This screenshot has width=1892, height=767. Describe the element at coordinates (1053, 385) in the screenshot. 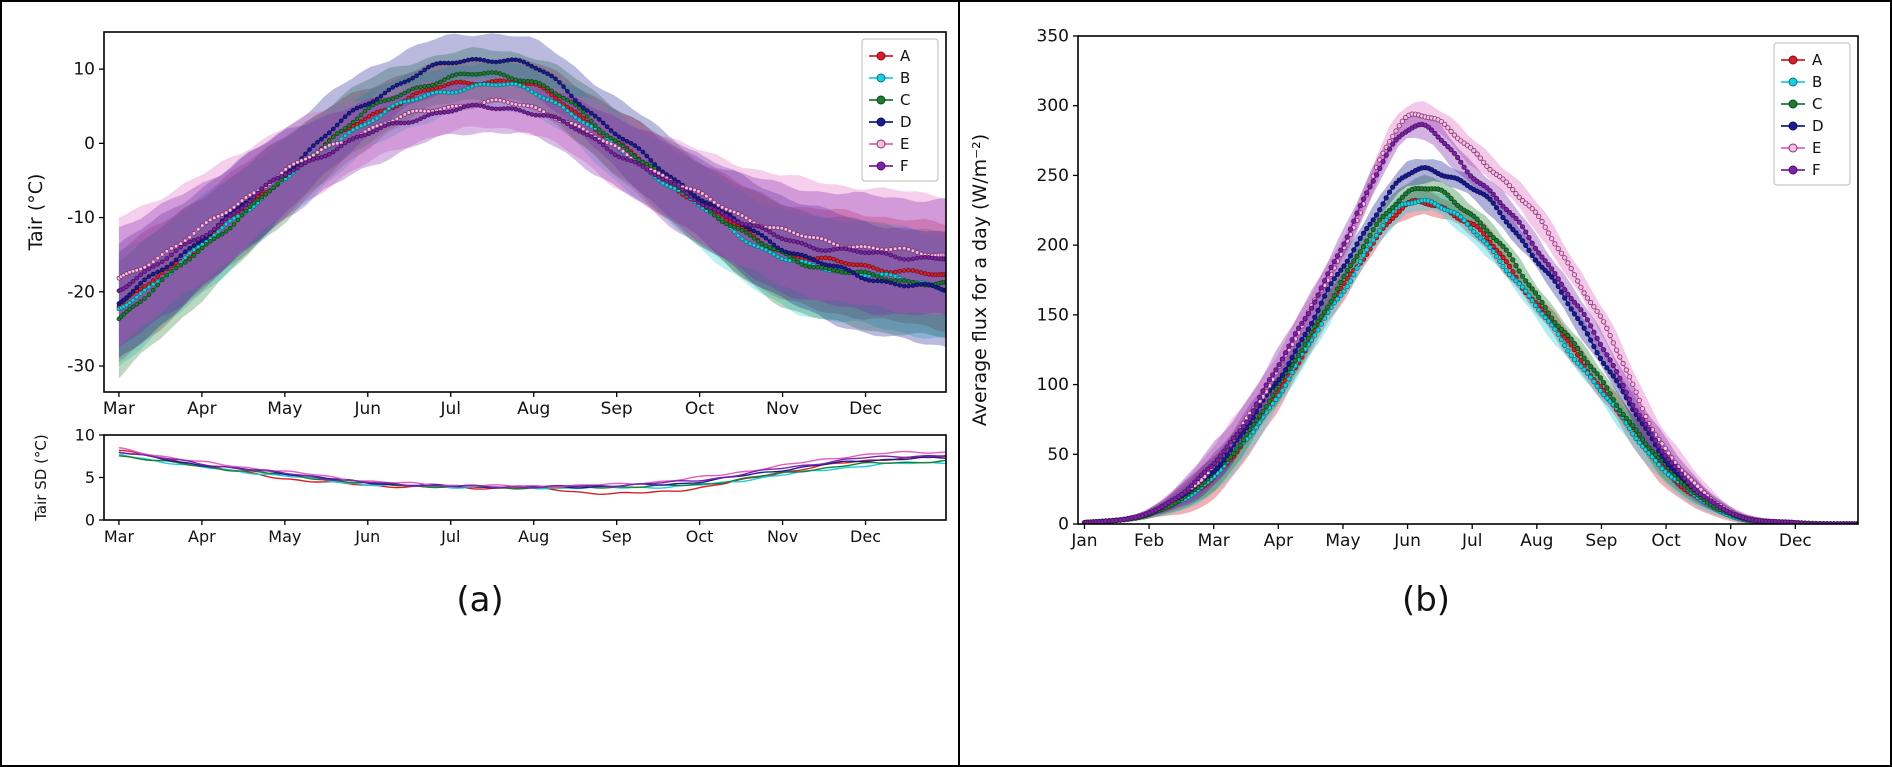

I see `svg-text: 100` at that location.